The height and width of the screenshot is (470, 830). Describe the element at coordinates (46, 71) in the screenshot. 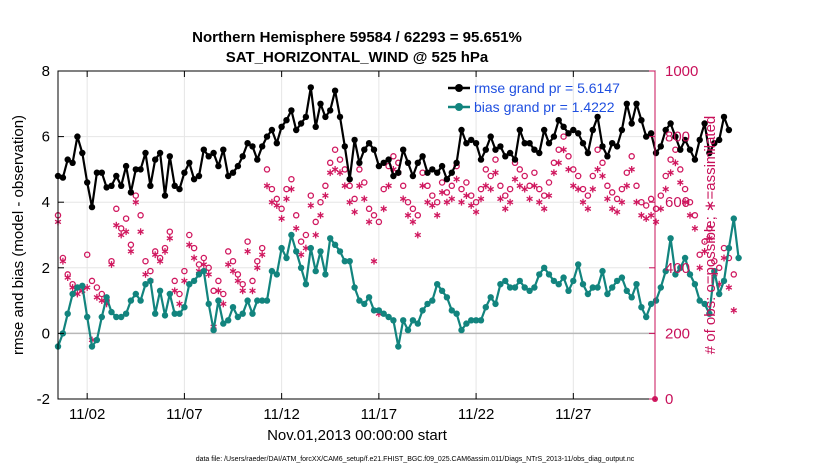

I see `y-tick-label: 8` at that location.